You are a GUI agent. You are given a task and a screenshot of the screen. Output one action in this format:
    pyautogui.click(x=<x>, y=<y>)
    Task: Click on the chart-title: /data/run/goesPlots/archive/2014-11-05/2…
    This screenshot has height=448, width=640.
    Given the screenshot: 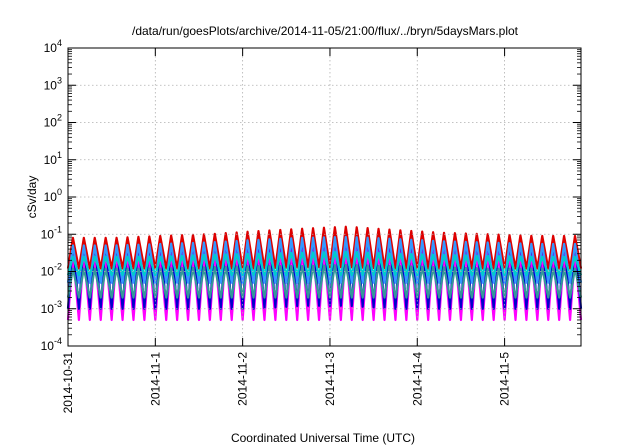 What is the action you would take?
    pyautogui.click(x=325, y=31)
    